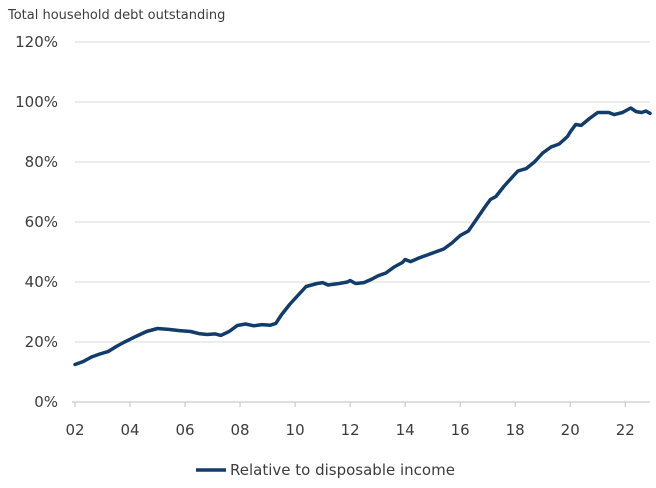 The image size is (656, 488). What do you see at coordinates (240, 430) in the screenshot?
I see `x-tick-label: 08` at bounding box center [240, 430].